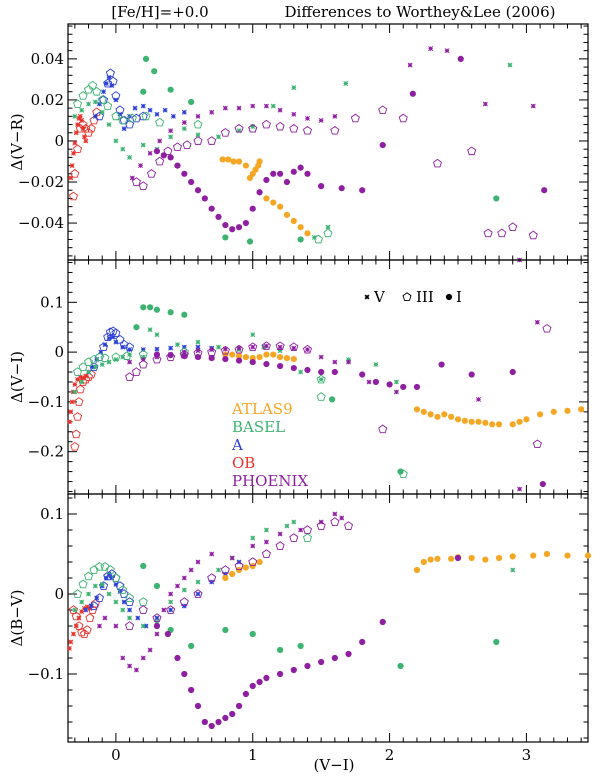 The image size is (600, 778). What do you see at coordinates (243, 463) in the screenshot?
I see `legend-ob: OB` at bounding box center [243, 463].